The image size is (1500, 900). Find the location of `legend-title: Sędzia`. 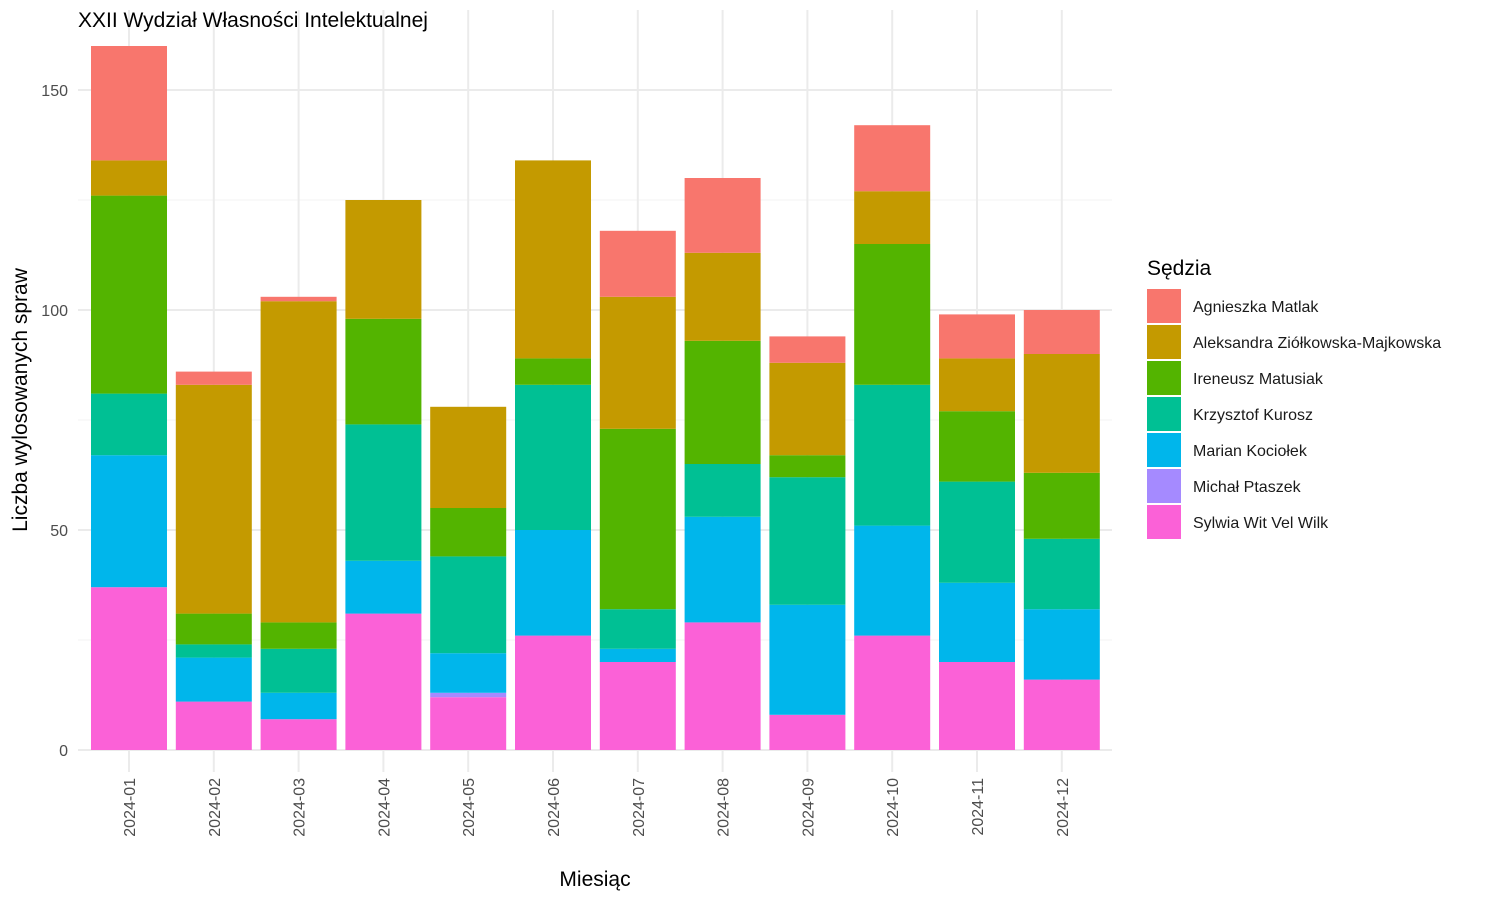

legend-title: Sędzia is located at coordinates (1179, 268).